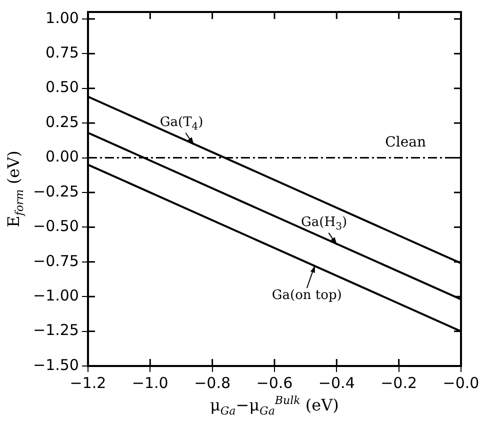 This screenshot has height=434, width=489. I want to click on y-tick-label: 0.00, so click(62, 157).